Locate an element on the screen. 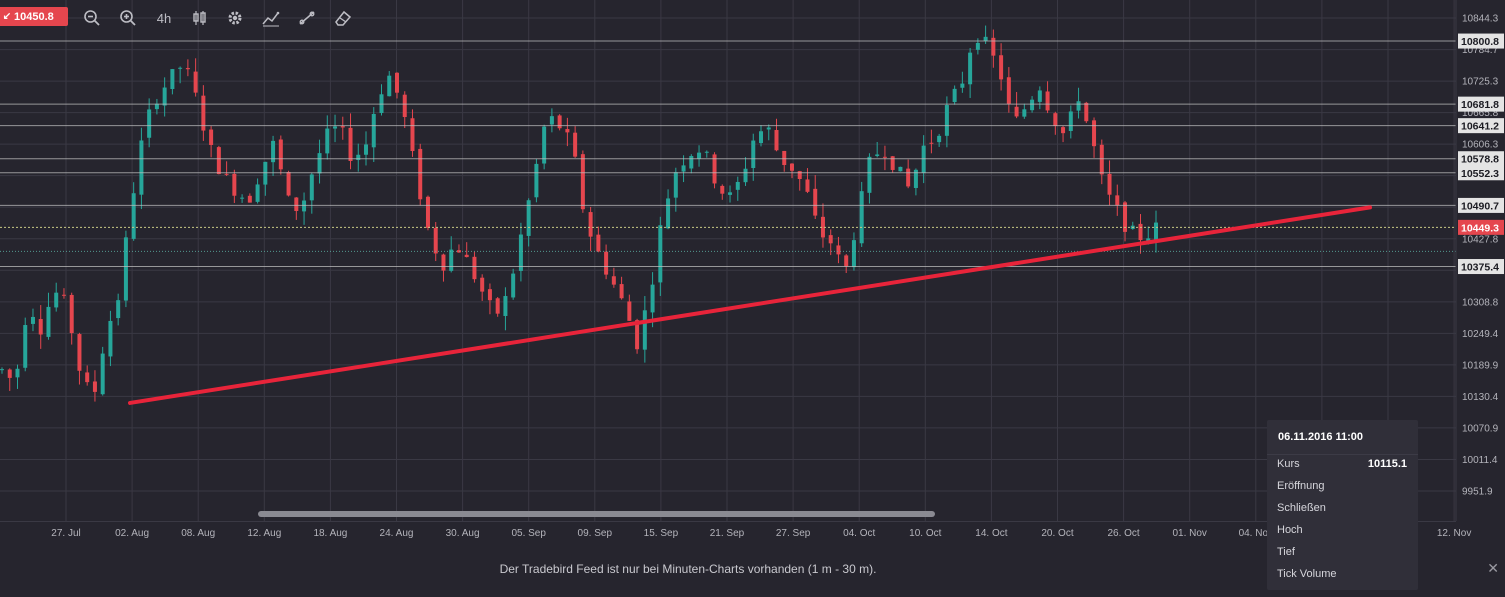 The height and width of the screenshot is (597, 1505). drawing-tools-icon is located at coordinates (307, 18).